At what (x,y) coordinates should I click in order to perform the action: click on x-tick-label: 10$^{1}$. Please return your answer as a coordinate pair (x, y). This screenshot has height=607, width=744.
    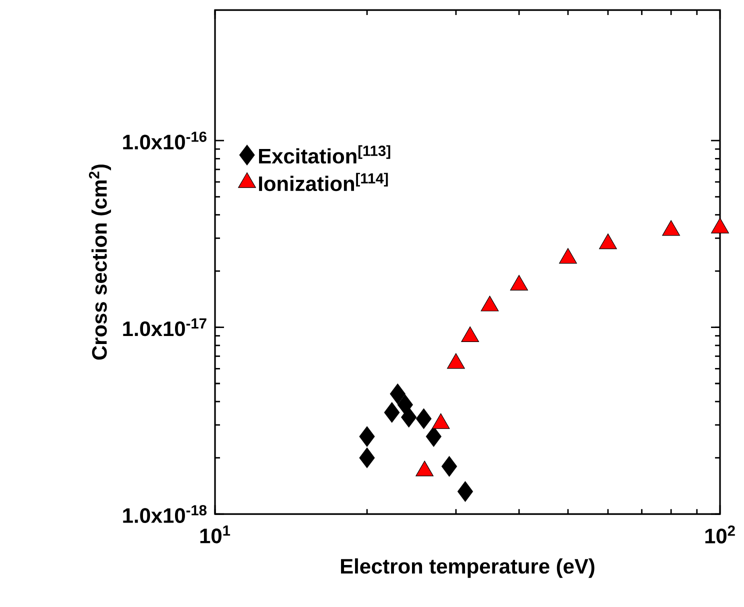
    Looking at the image, I should click on (215, 535).